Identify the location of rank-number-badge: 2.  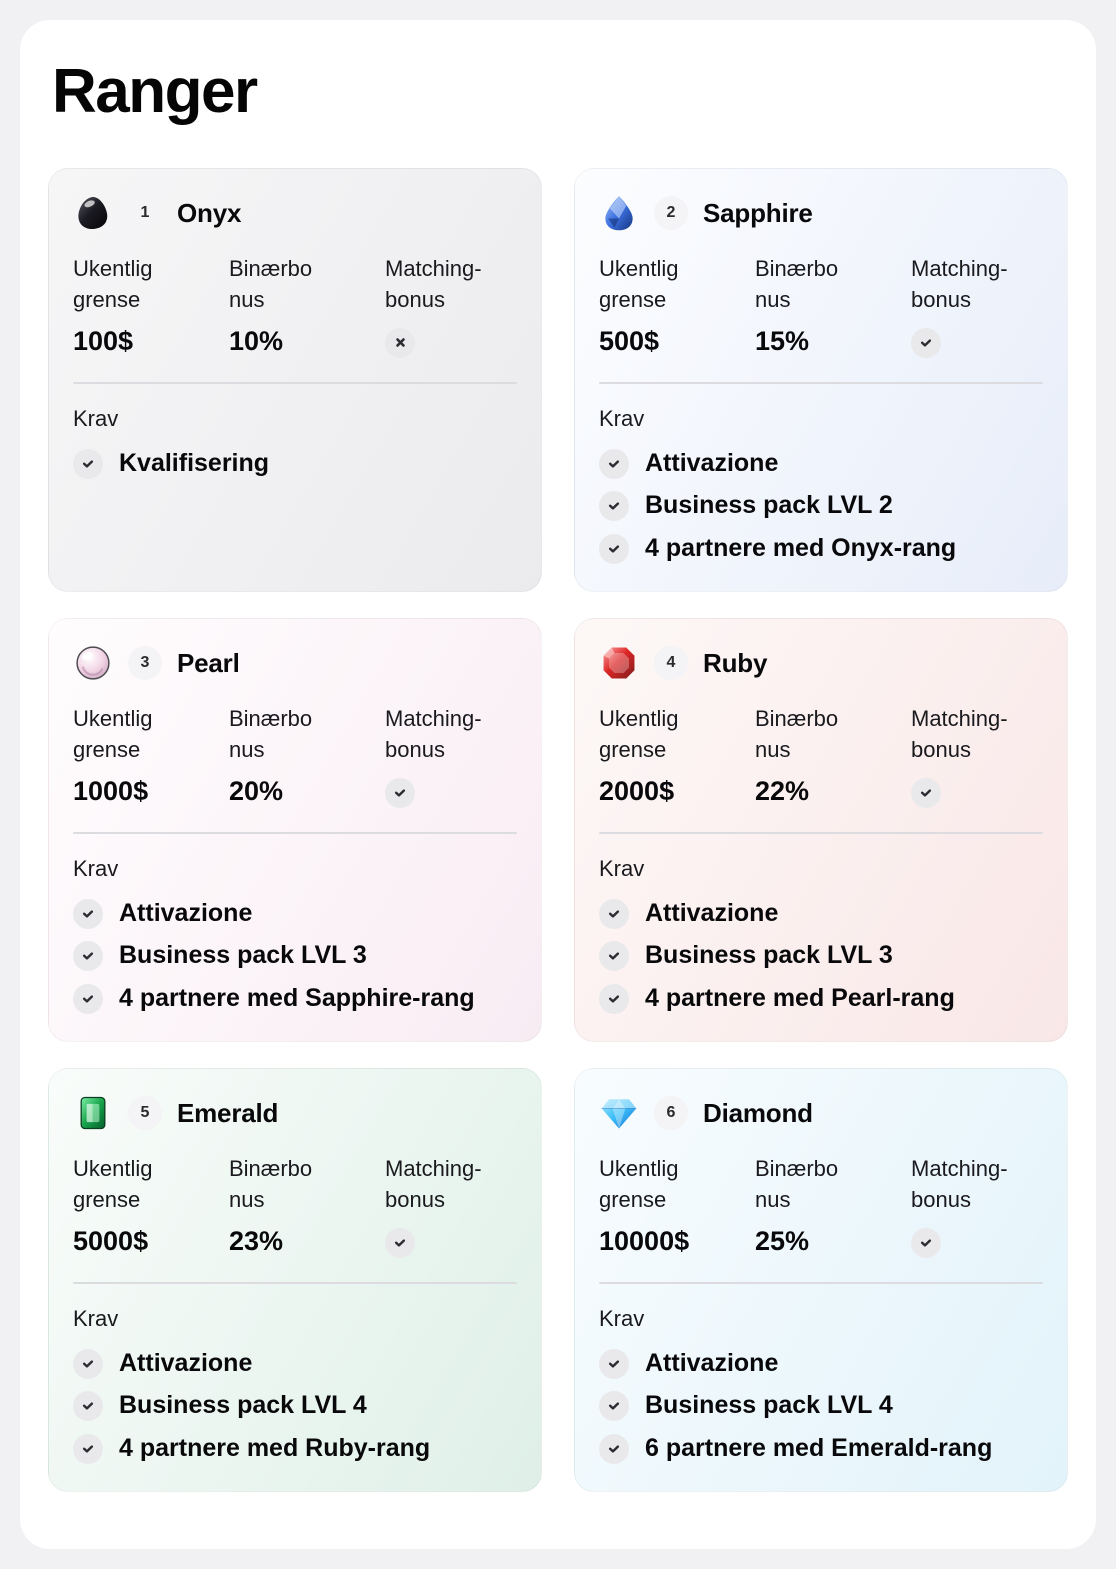
(671, 213).